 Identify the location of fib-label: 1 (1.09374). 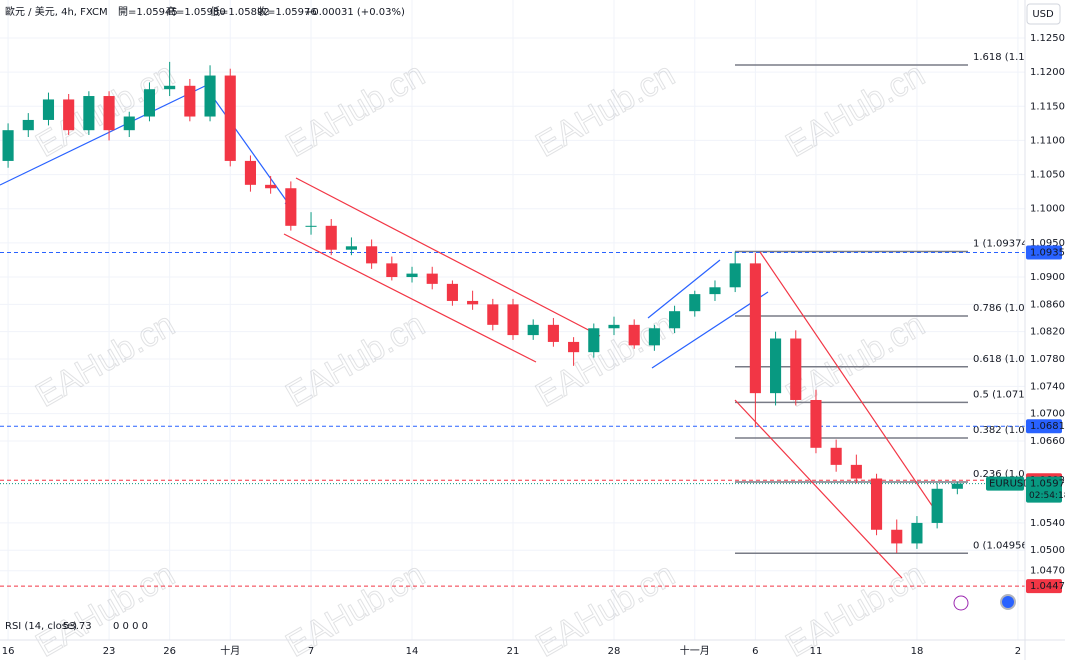
(1002, 243).